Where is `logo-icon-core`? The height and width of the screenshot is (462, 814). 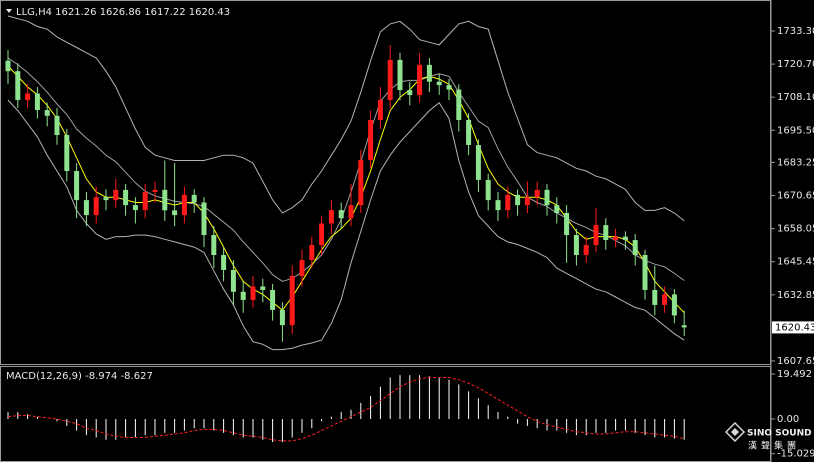
logo-icon-core is located at coordinates (735, 432).